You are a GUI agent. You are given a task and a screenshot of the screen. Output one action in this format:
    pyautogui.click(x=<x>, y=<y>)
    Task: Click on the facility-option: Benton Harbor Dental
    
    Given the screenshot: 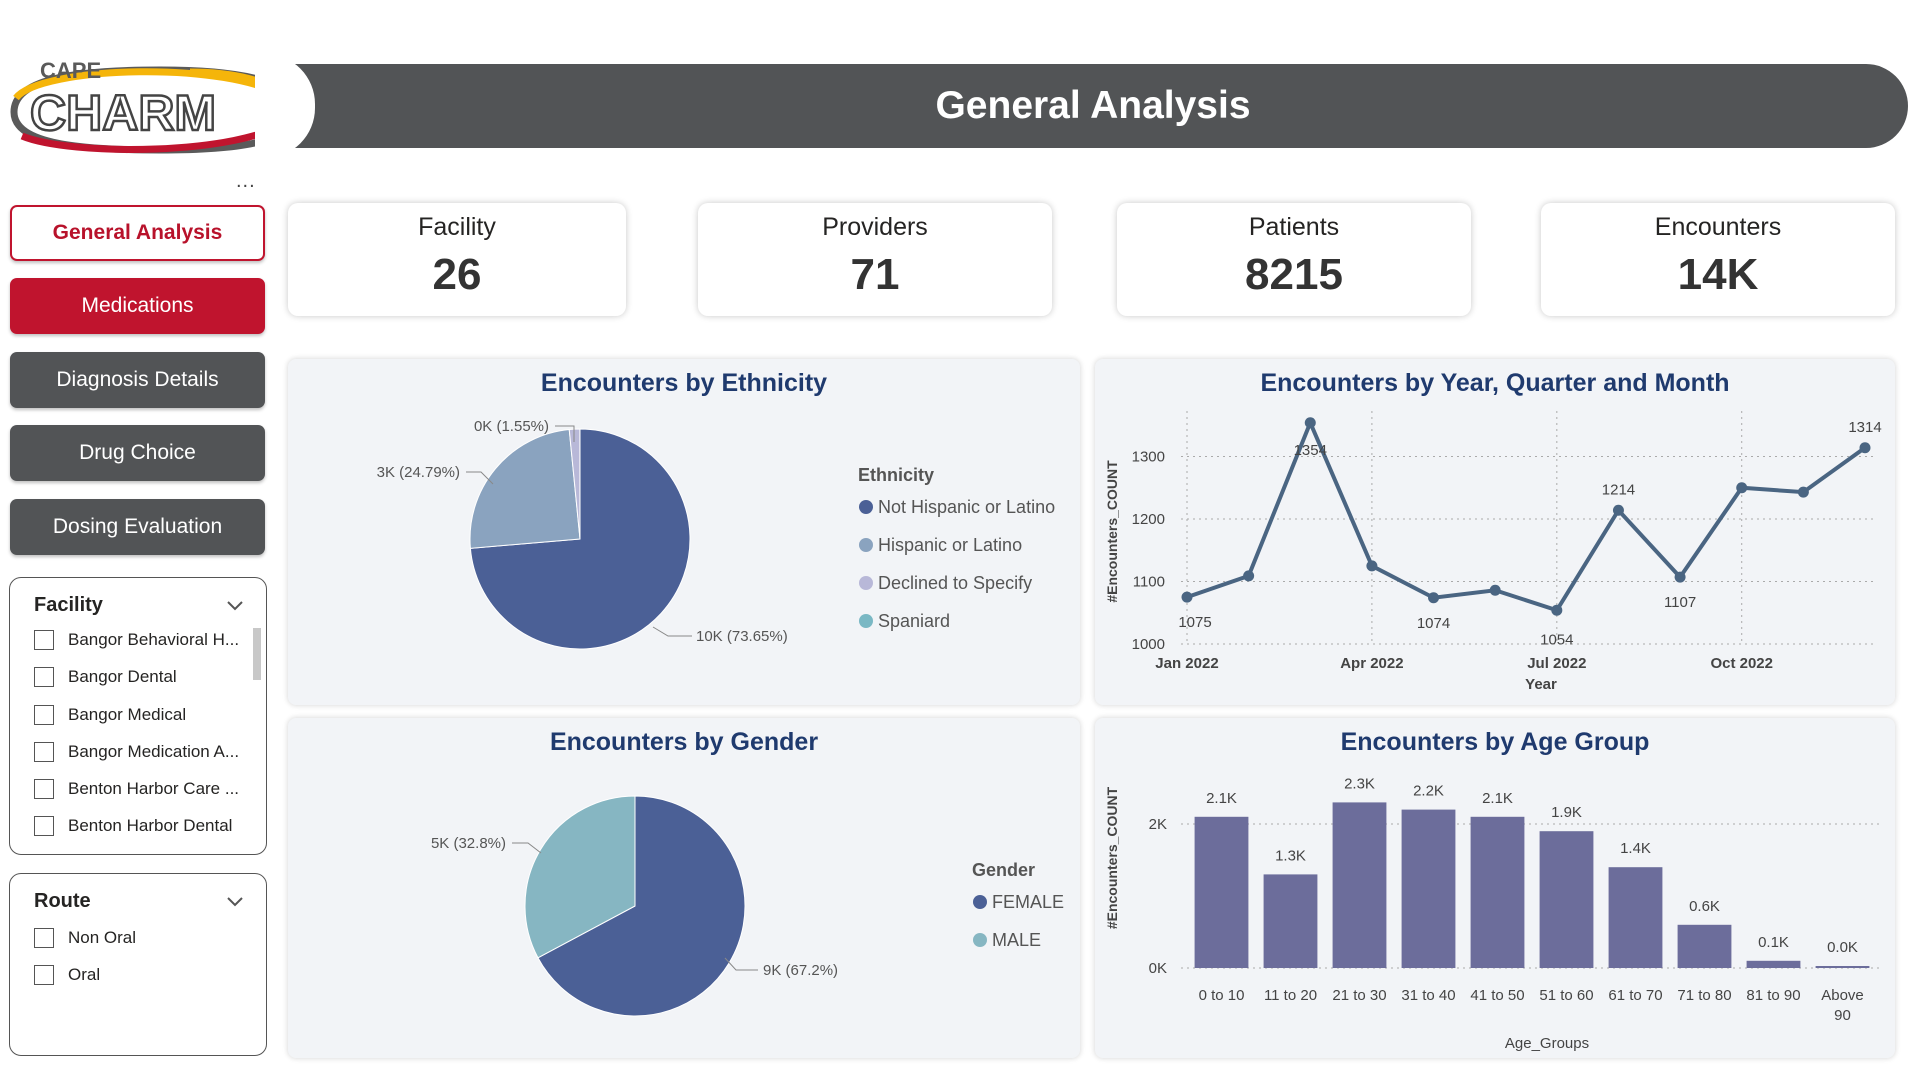 What is the action you would take?
    pyautogui.click(x=133, y=826)
    